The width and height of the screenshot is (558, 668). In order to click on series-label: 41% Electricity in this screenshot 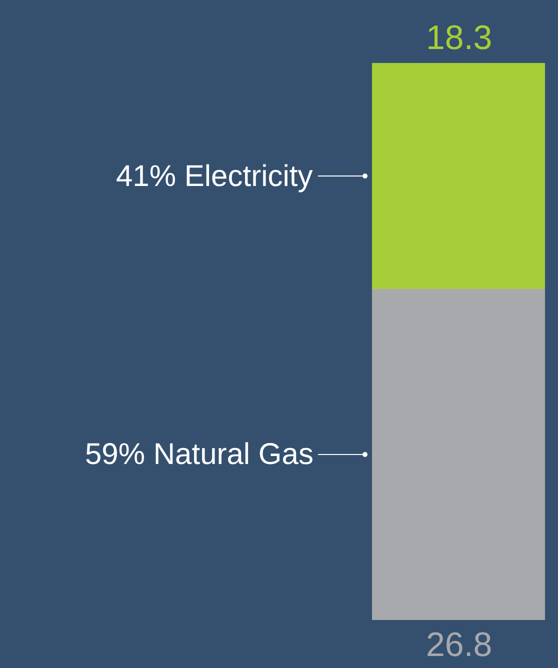, I will do `click(214, 176)`.